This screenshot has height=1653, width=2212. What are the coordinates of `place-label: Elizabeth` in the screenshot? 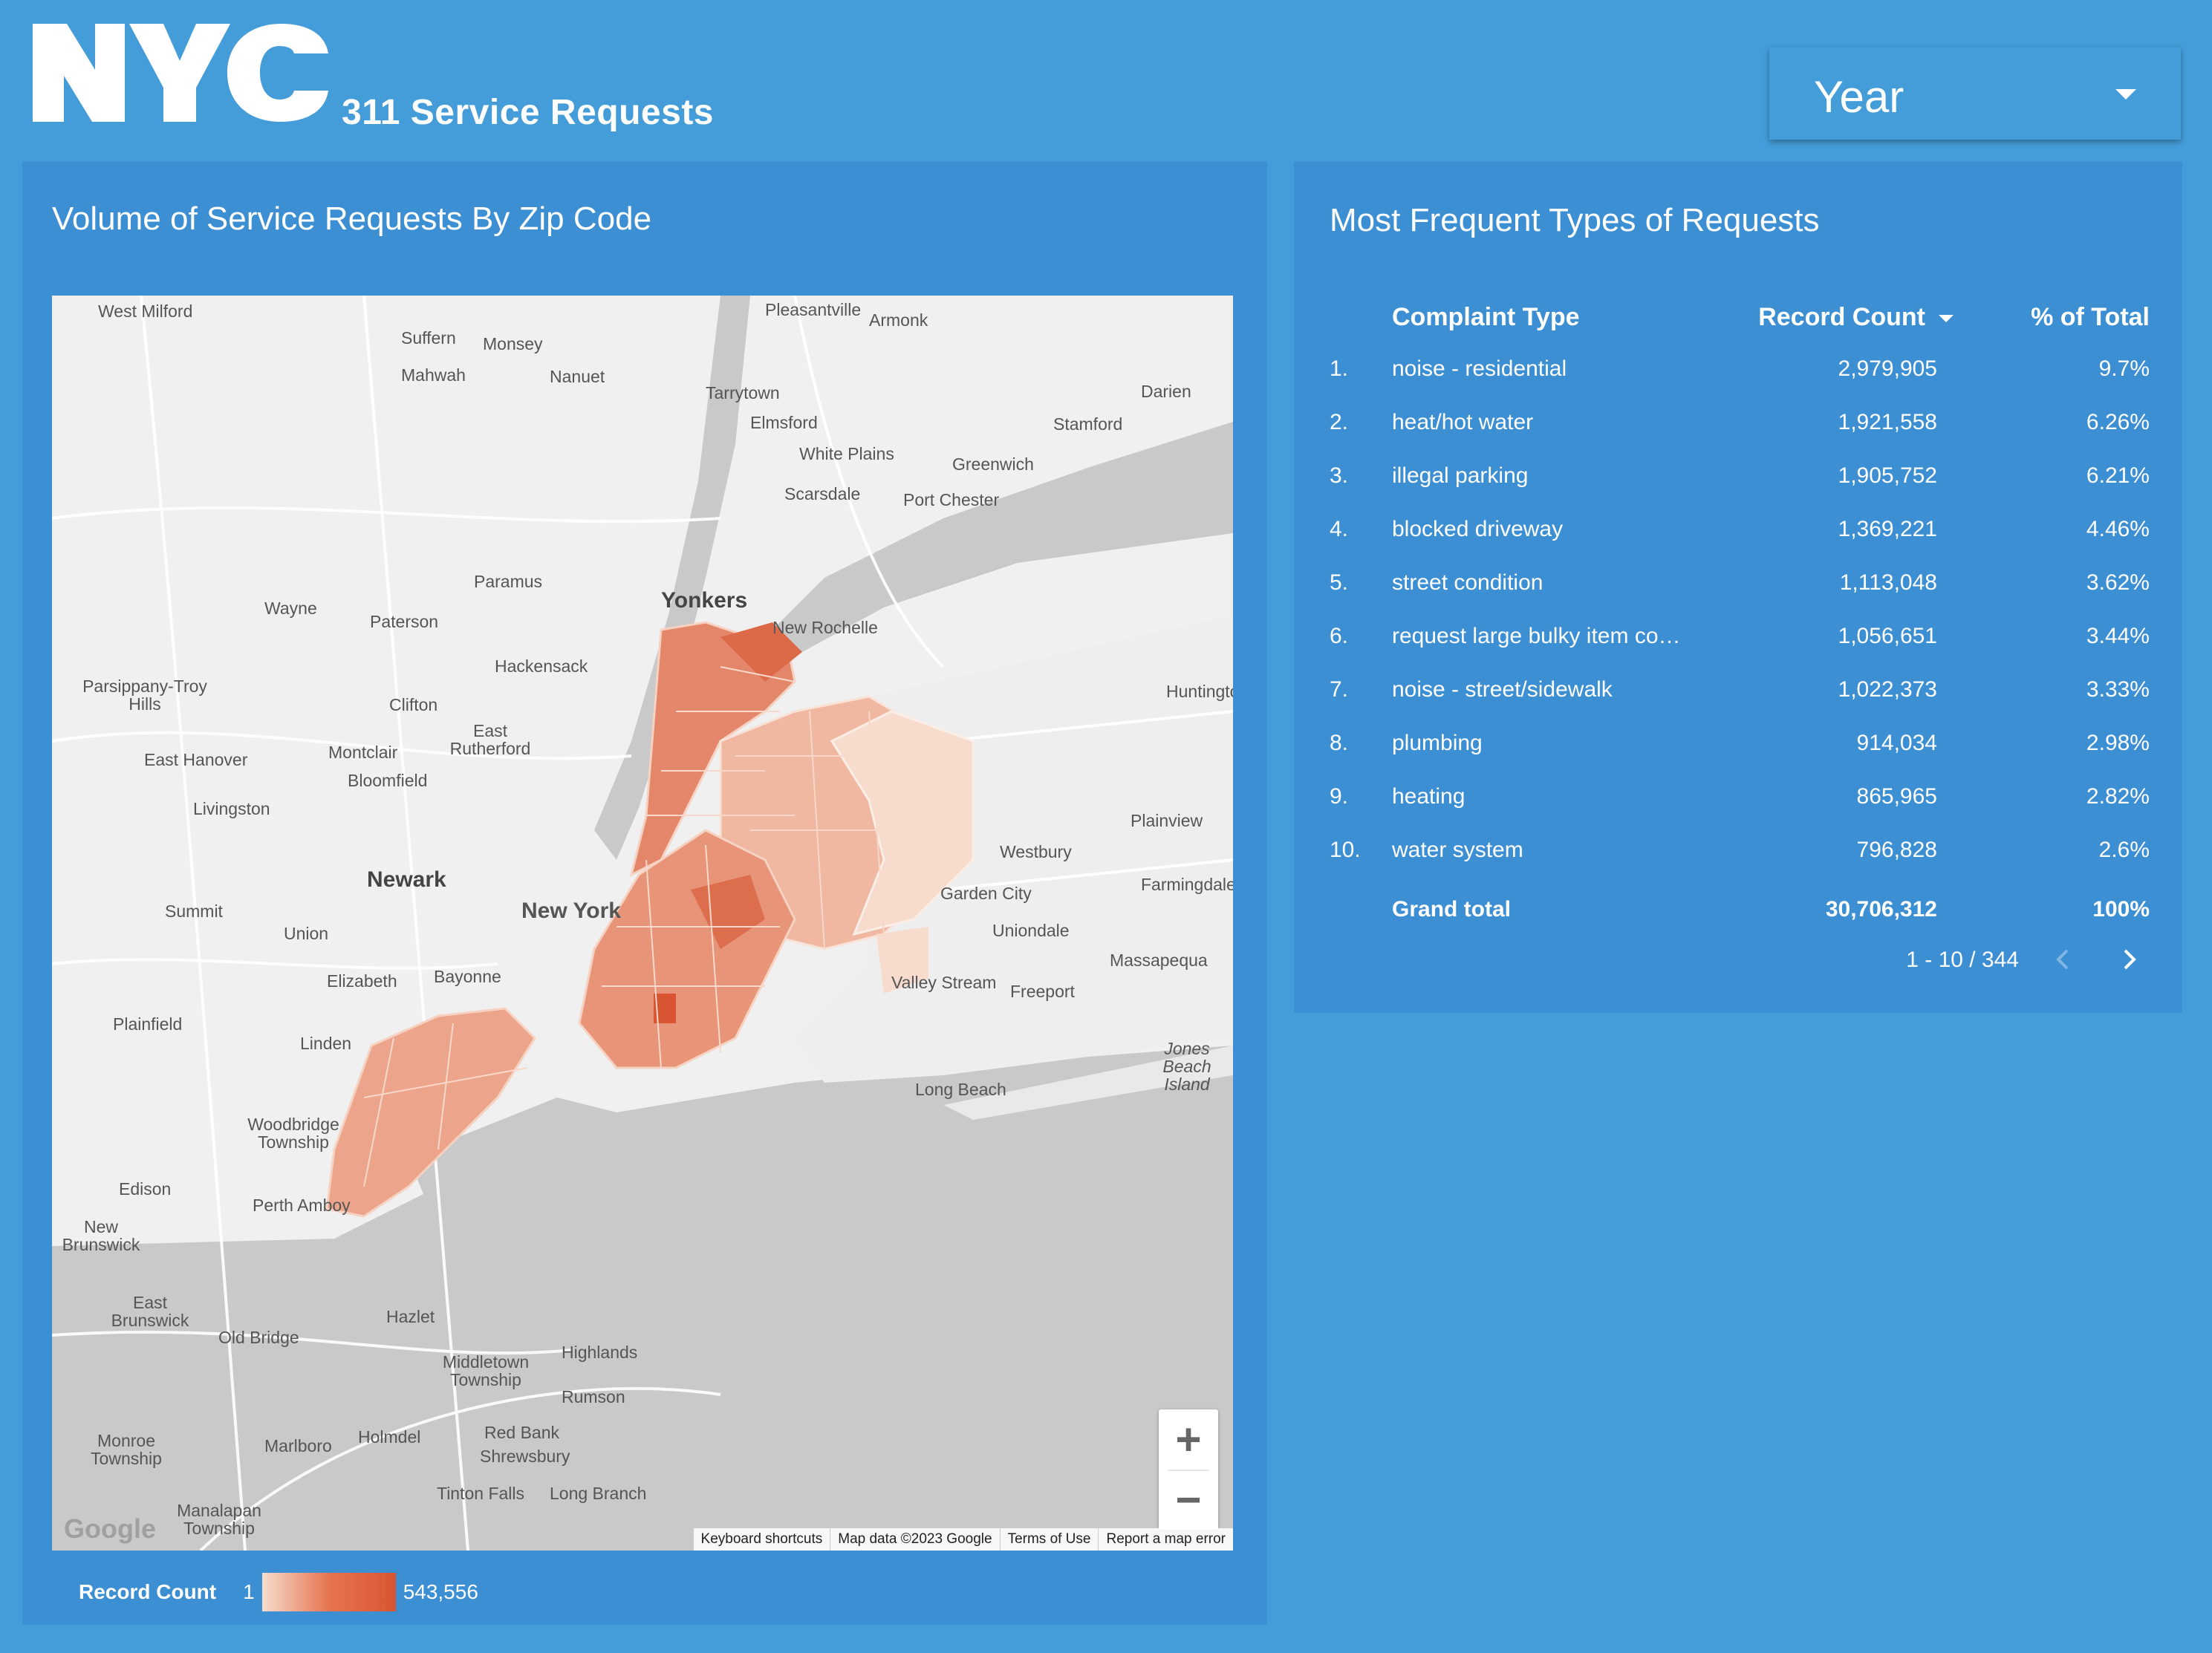 It's located at (362, 981).